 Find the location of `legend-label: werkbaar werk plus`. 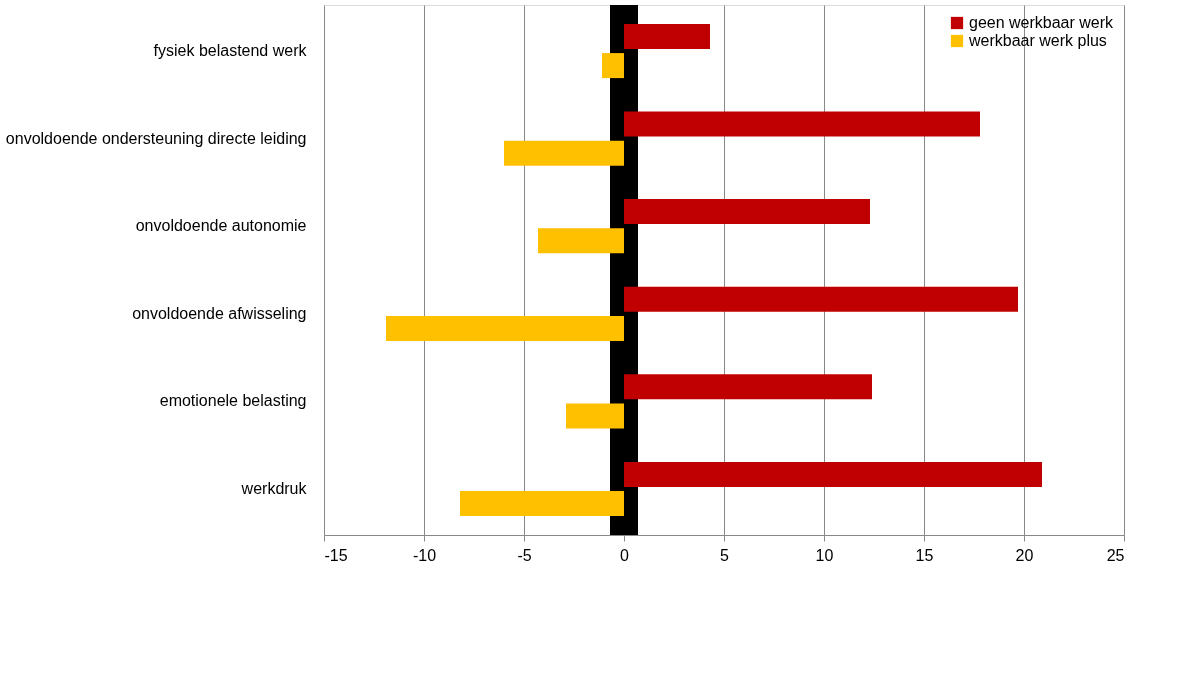

legend-label: werkbaar werk plus is located at coordinates (1037, 40).